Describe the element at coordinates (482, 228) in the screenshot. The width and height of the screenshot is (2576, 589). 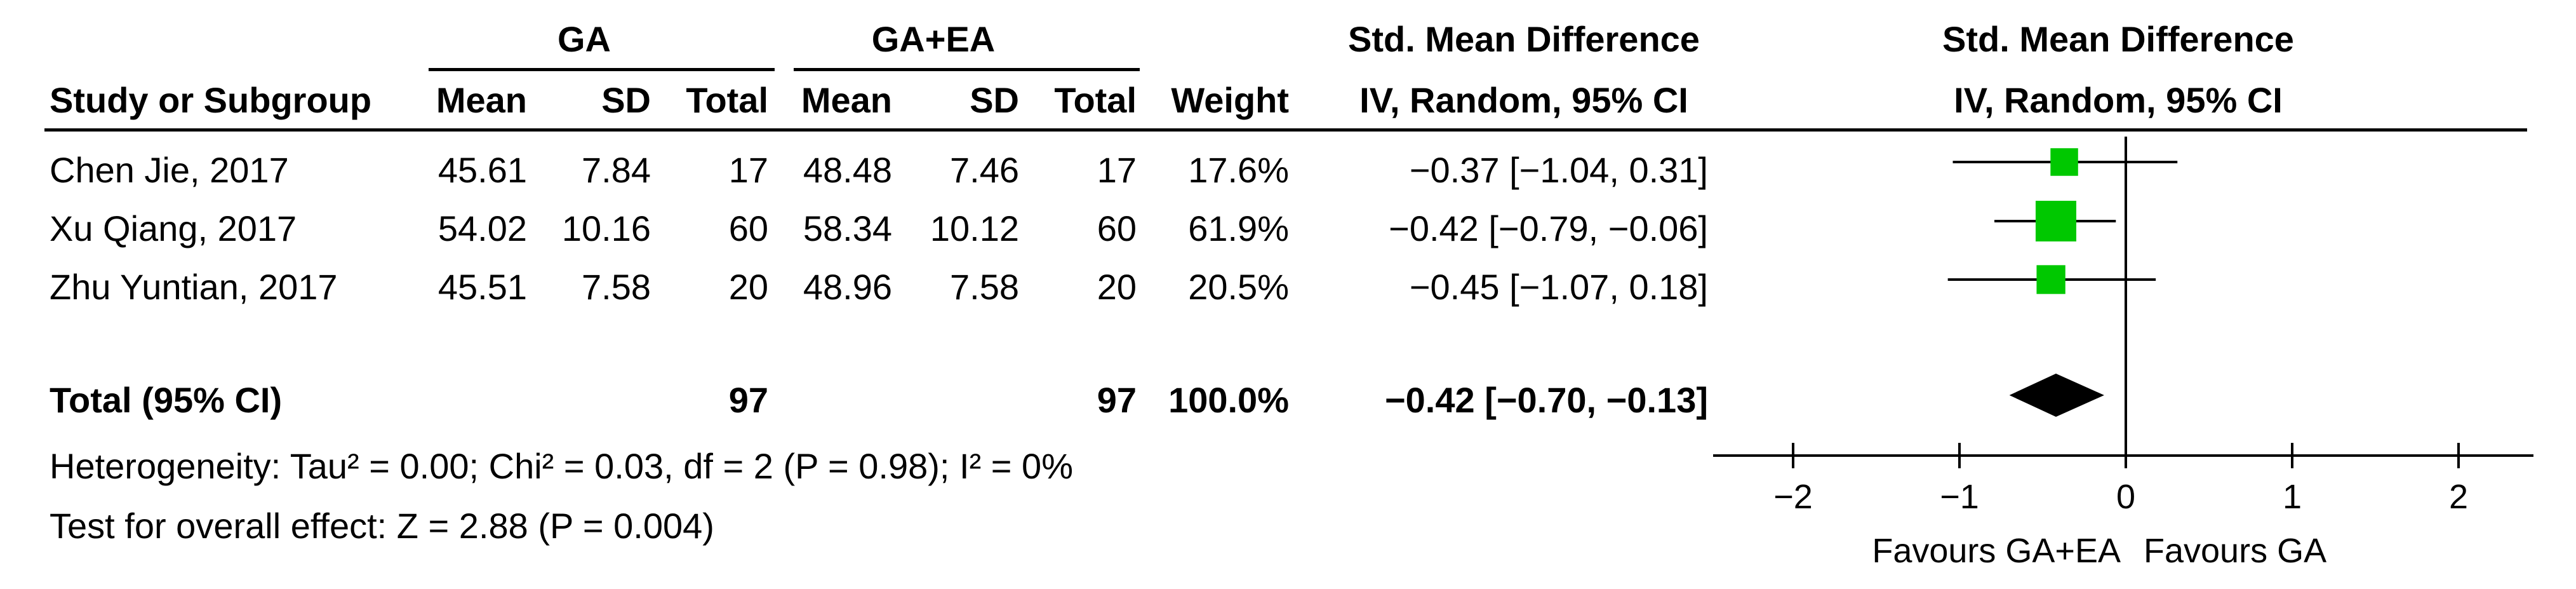
I see `mean1-value: 54.02` at that location.